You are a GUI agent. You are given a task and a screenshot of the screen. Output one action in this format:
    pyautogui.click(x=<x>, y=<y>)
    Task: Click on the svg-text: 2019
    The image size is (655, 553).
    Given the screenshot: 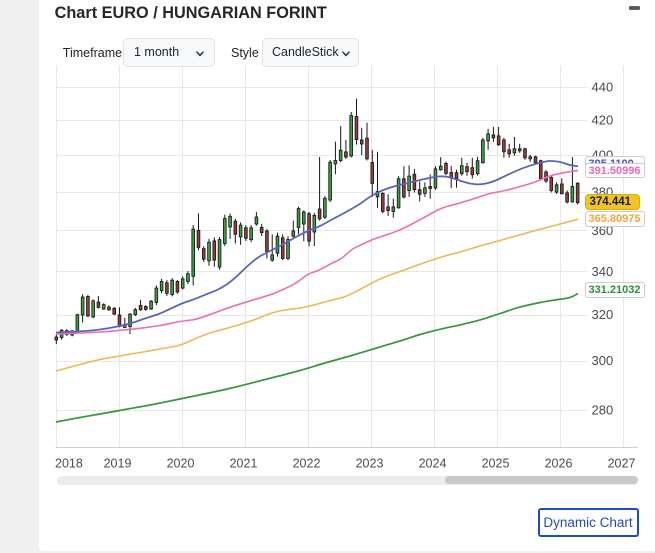 What is the action you would take?
    pyautogui.click(x=118, y=464)
    